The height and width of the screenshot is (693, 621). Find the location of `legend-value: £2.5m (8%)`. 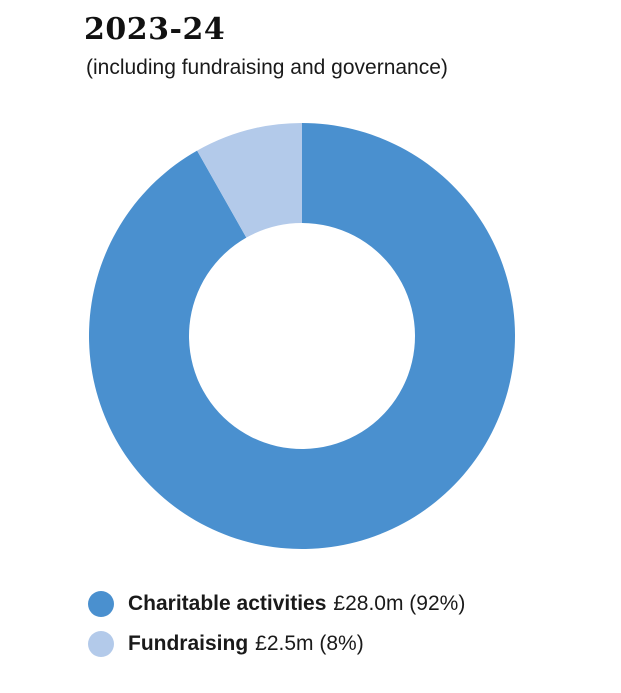

legend-value: £2.5m (8%) is located at coordinates (309, 643).